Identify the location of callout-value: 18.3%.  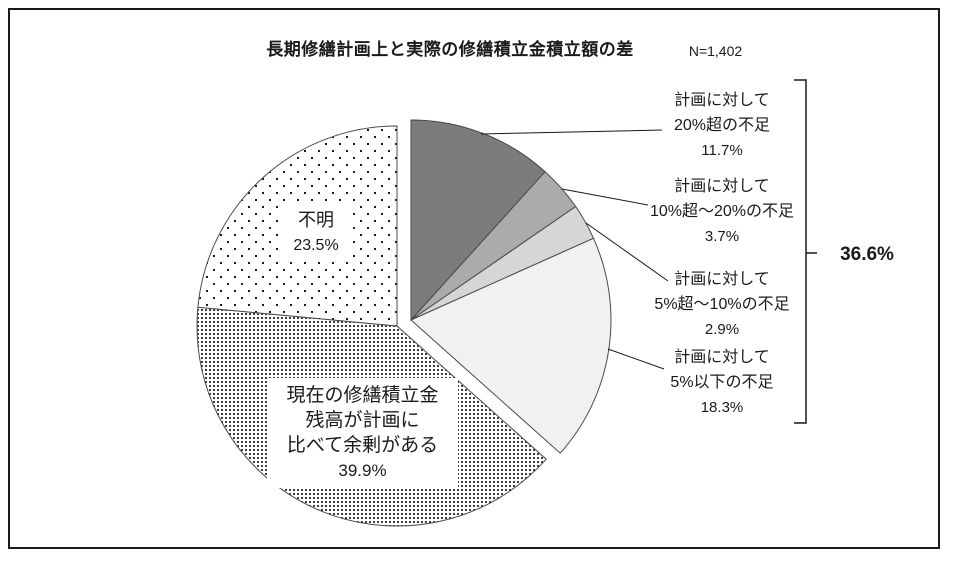
(722, 407).